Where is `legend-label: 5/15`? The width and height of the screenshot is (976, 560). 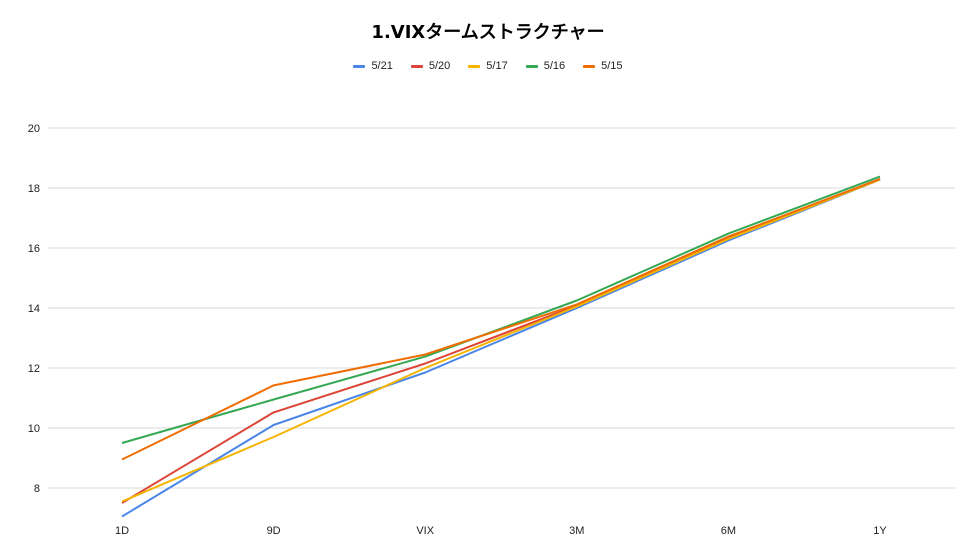
legend-label: 5/15 is located at coordinates (612, 66).